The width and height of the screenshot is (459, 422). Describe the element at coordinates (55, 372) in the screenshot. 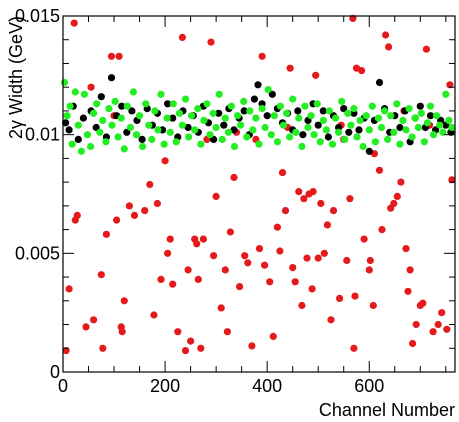

I see `y-tick-label: 0` at that location.